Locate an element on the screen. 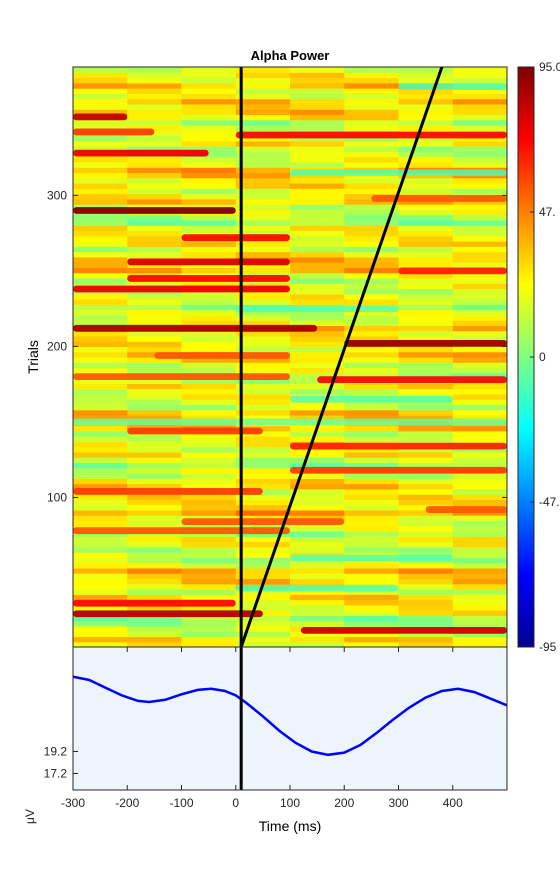  x-tick-label: 100 is located at coordinates (290, 803).